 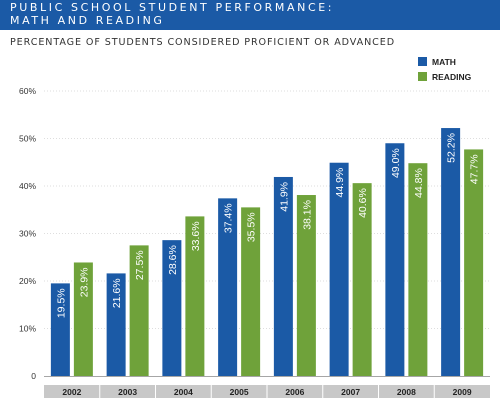 What do you see at coordinates (350, 392) in the screenshot?
I see `x-tick-label: 2007` at bounding box center [350, 392].